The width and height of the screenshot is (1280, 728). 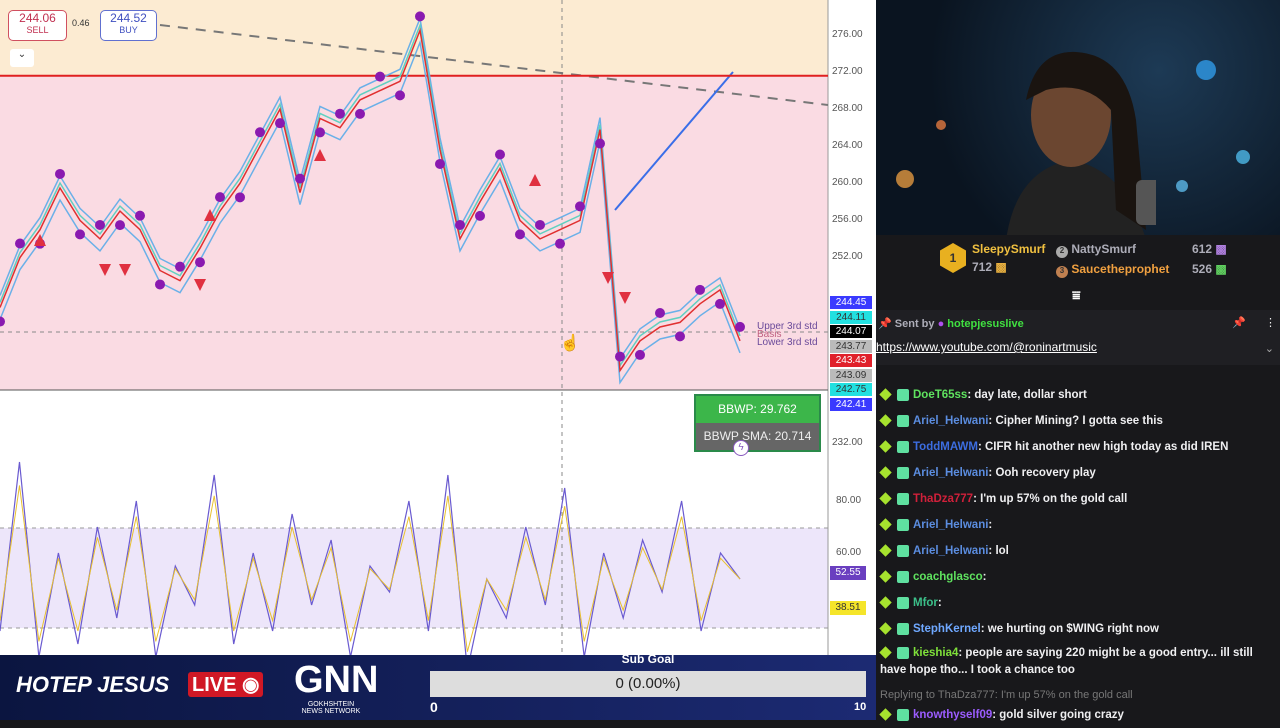 What do you see at coordinates (674, 141) in the screenshot?
I see `projection-arrow` at bounding box center [674, 141].